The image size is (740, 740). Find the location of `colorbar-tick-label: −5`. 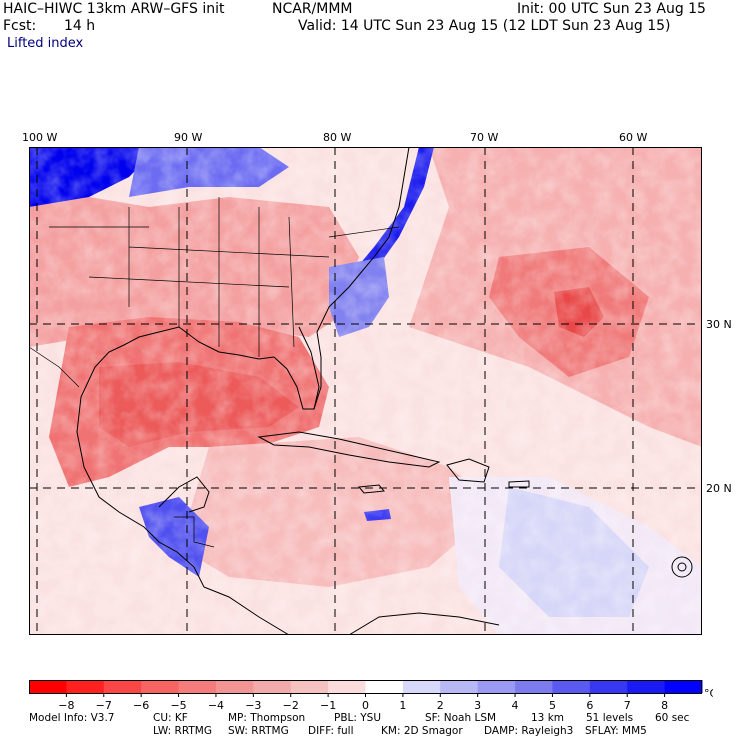

colorbar-tick-label: −5 is located at coordinates (178, 705).